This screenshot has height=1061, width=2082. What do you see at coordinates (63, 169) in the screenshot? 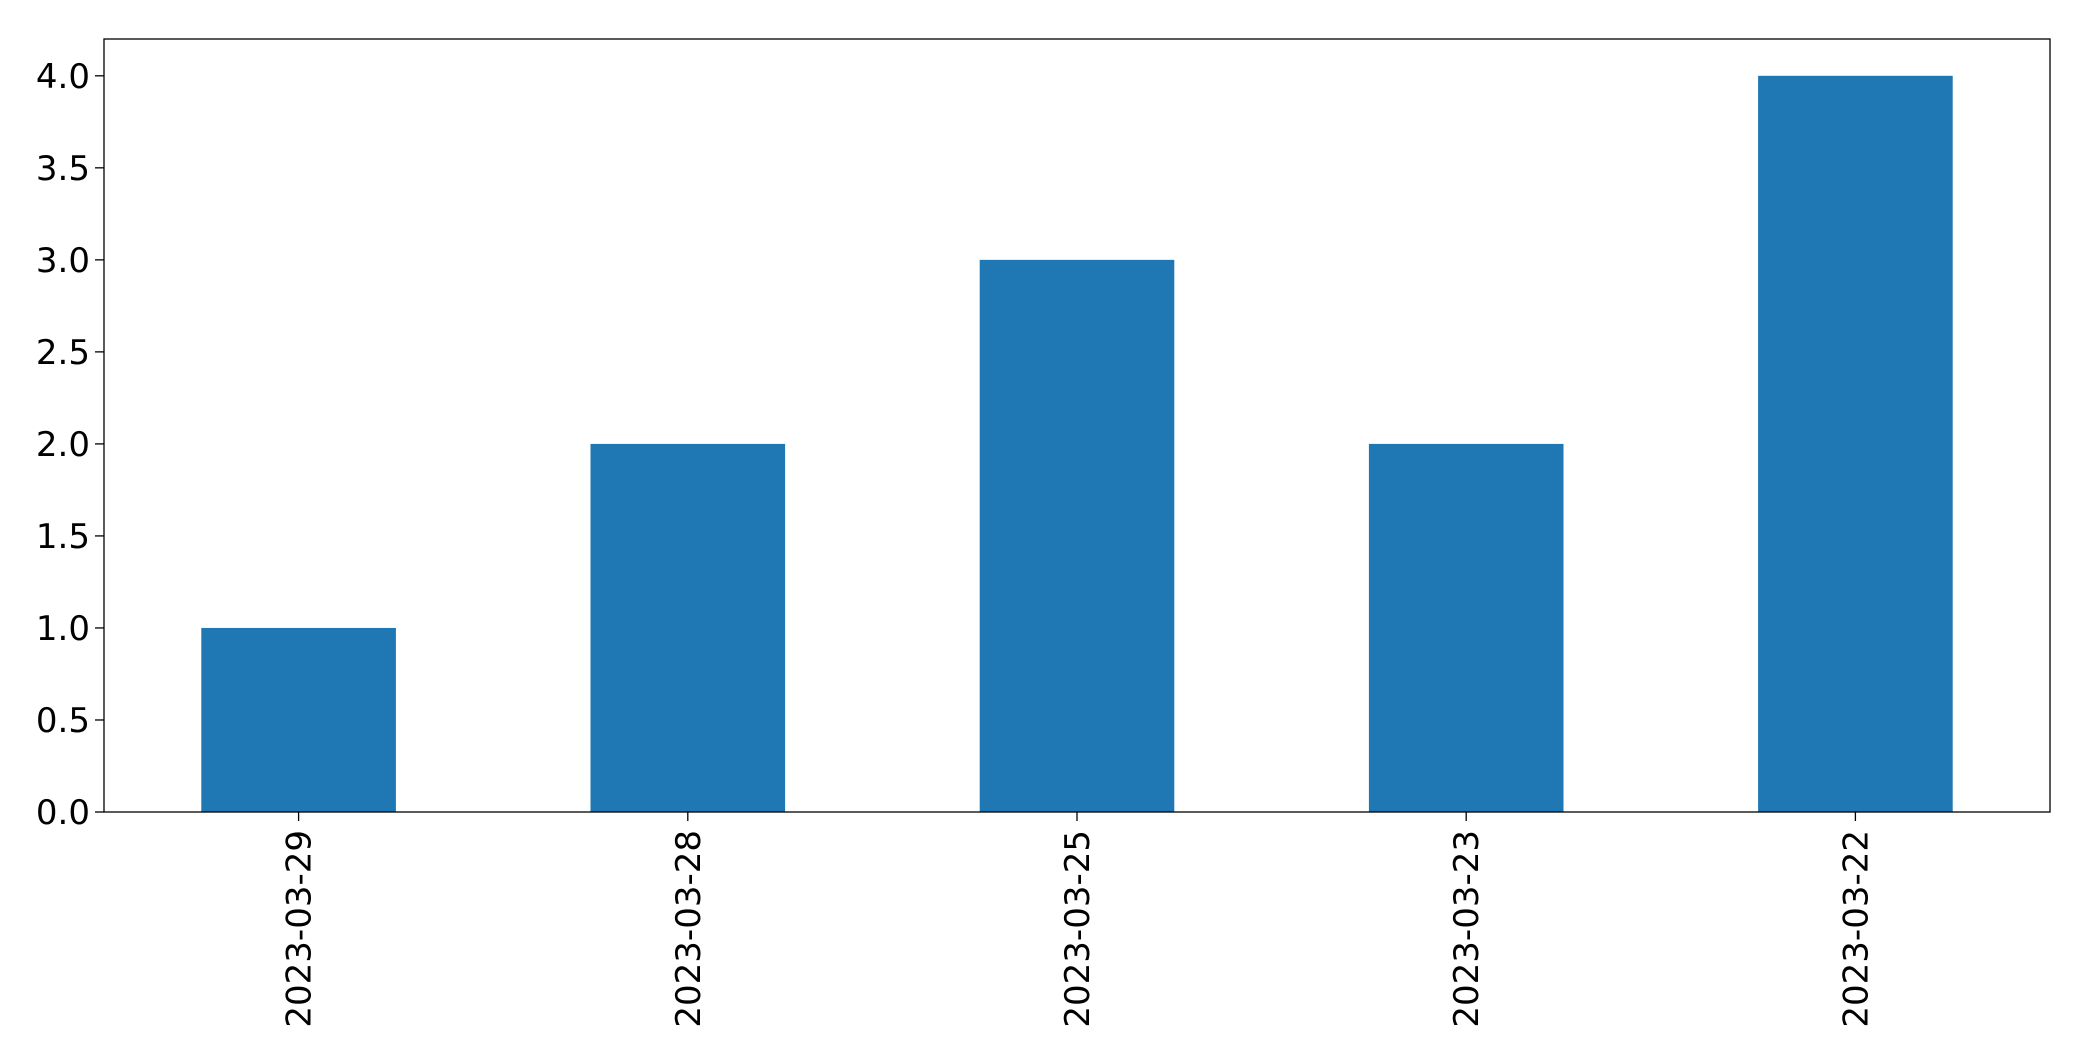
I see `y-tick-label: 3.5` at bounding box center [63, 169].